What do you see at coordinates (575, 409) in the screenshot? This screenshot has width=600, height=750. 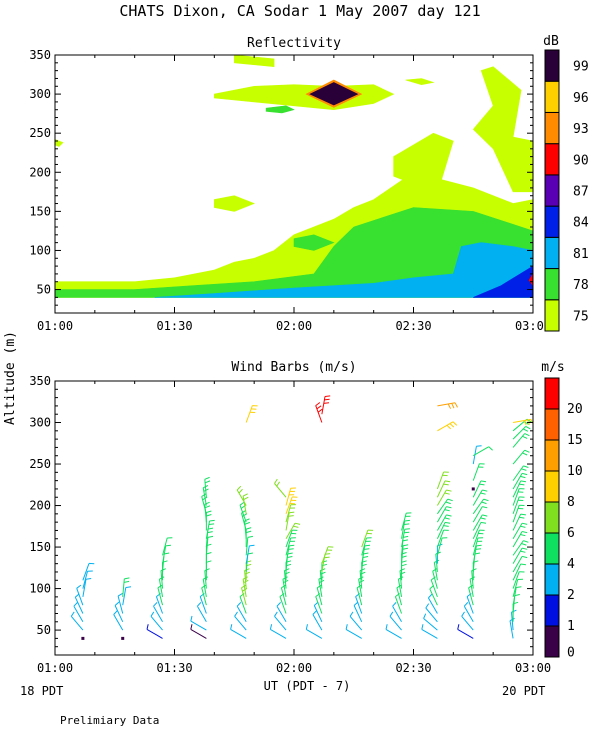 I see `wind-colorbar-label: 20` at bounding box center [575, 409].